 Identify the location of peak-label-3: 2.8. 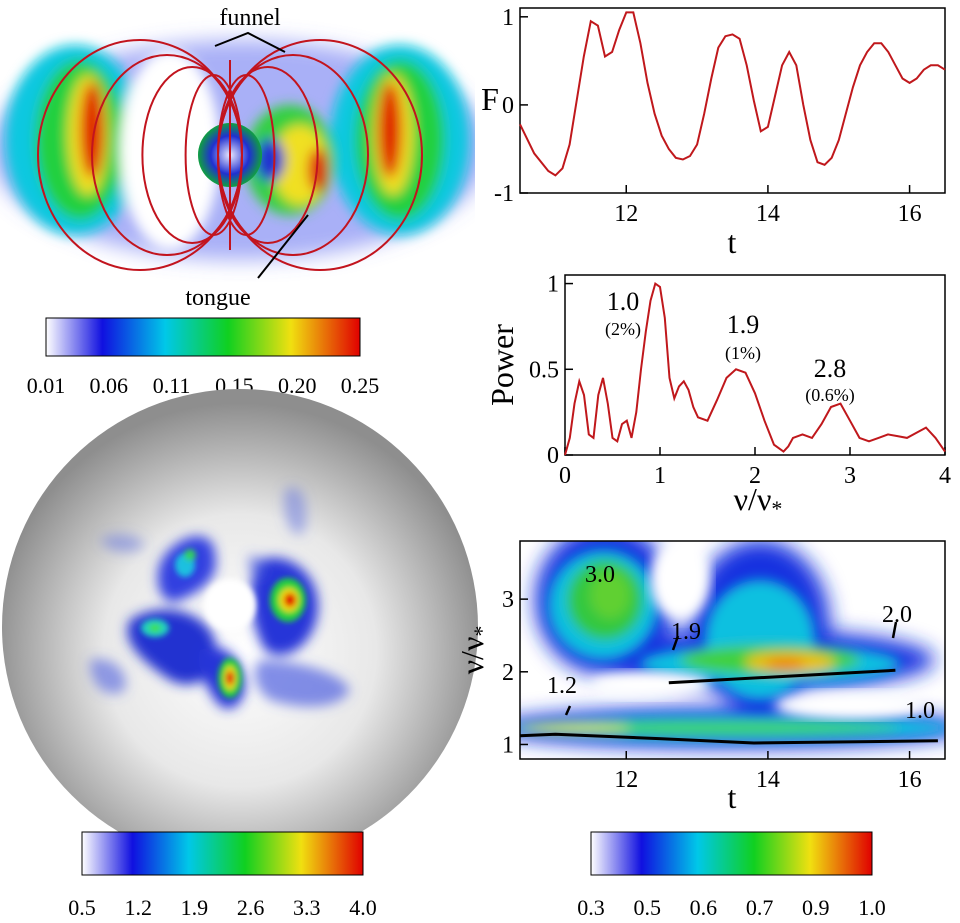
(830, 368).